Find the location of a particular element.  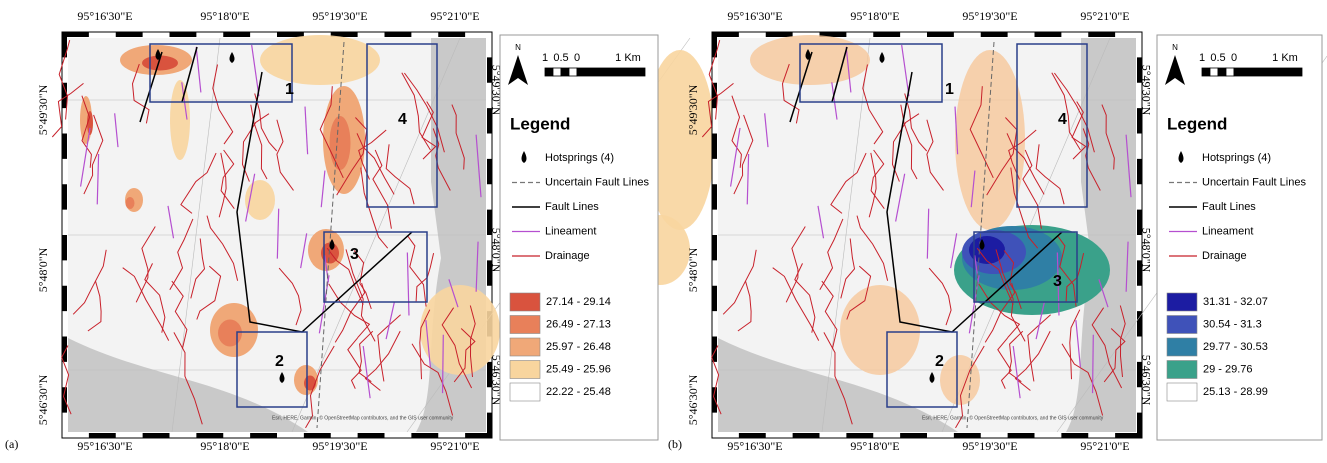

legend-item: Uncertain Fault Lines is located at coordinates (597, 182).